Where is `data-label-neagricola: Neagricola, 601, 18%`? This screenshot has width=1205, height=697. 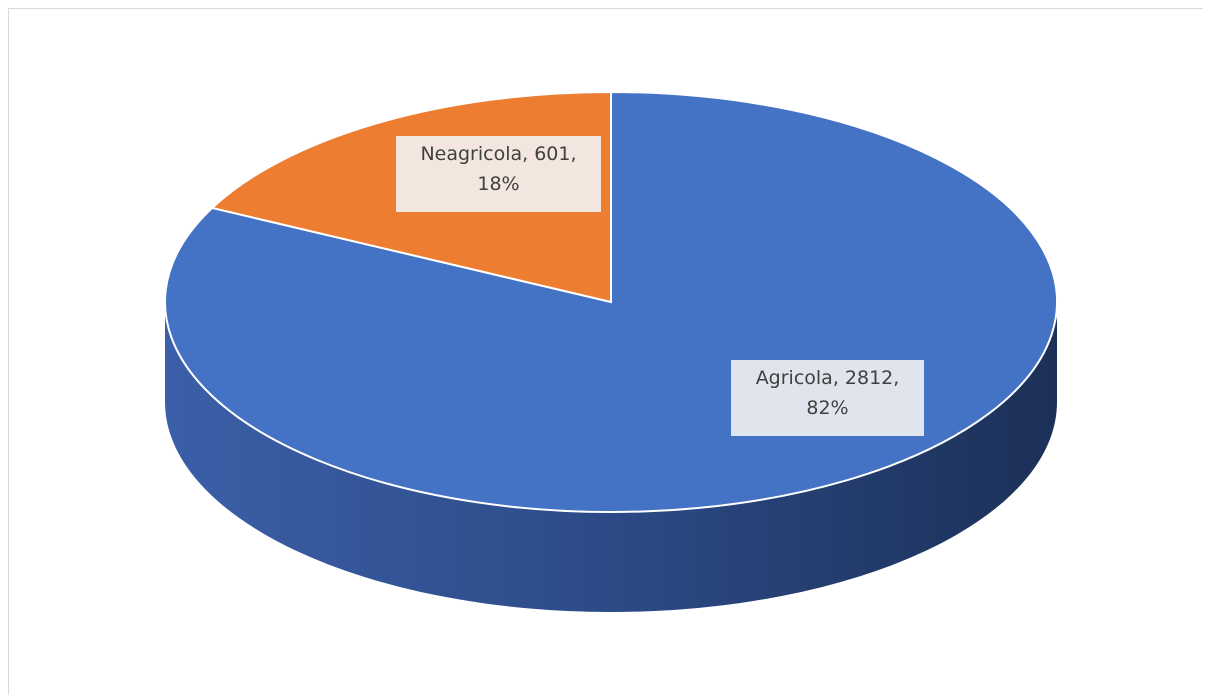
data-label-neagricola: Neagricola, 601, 18% is located at coordinates (498, 174).